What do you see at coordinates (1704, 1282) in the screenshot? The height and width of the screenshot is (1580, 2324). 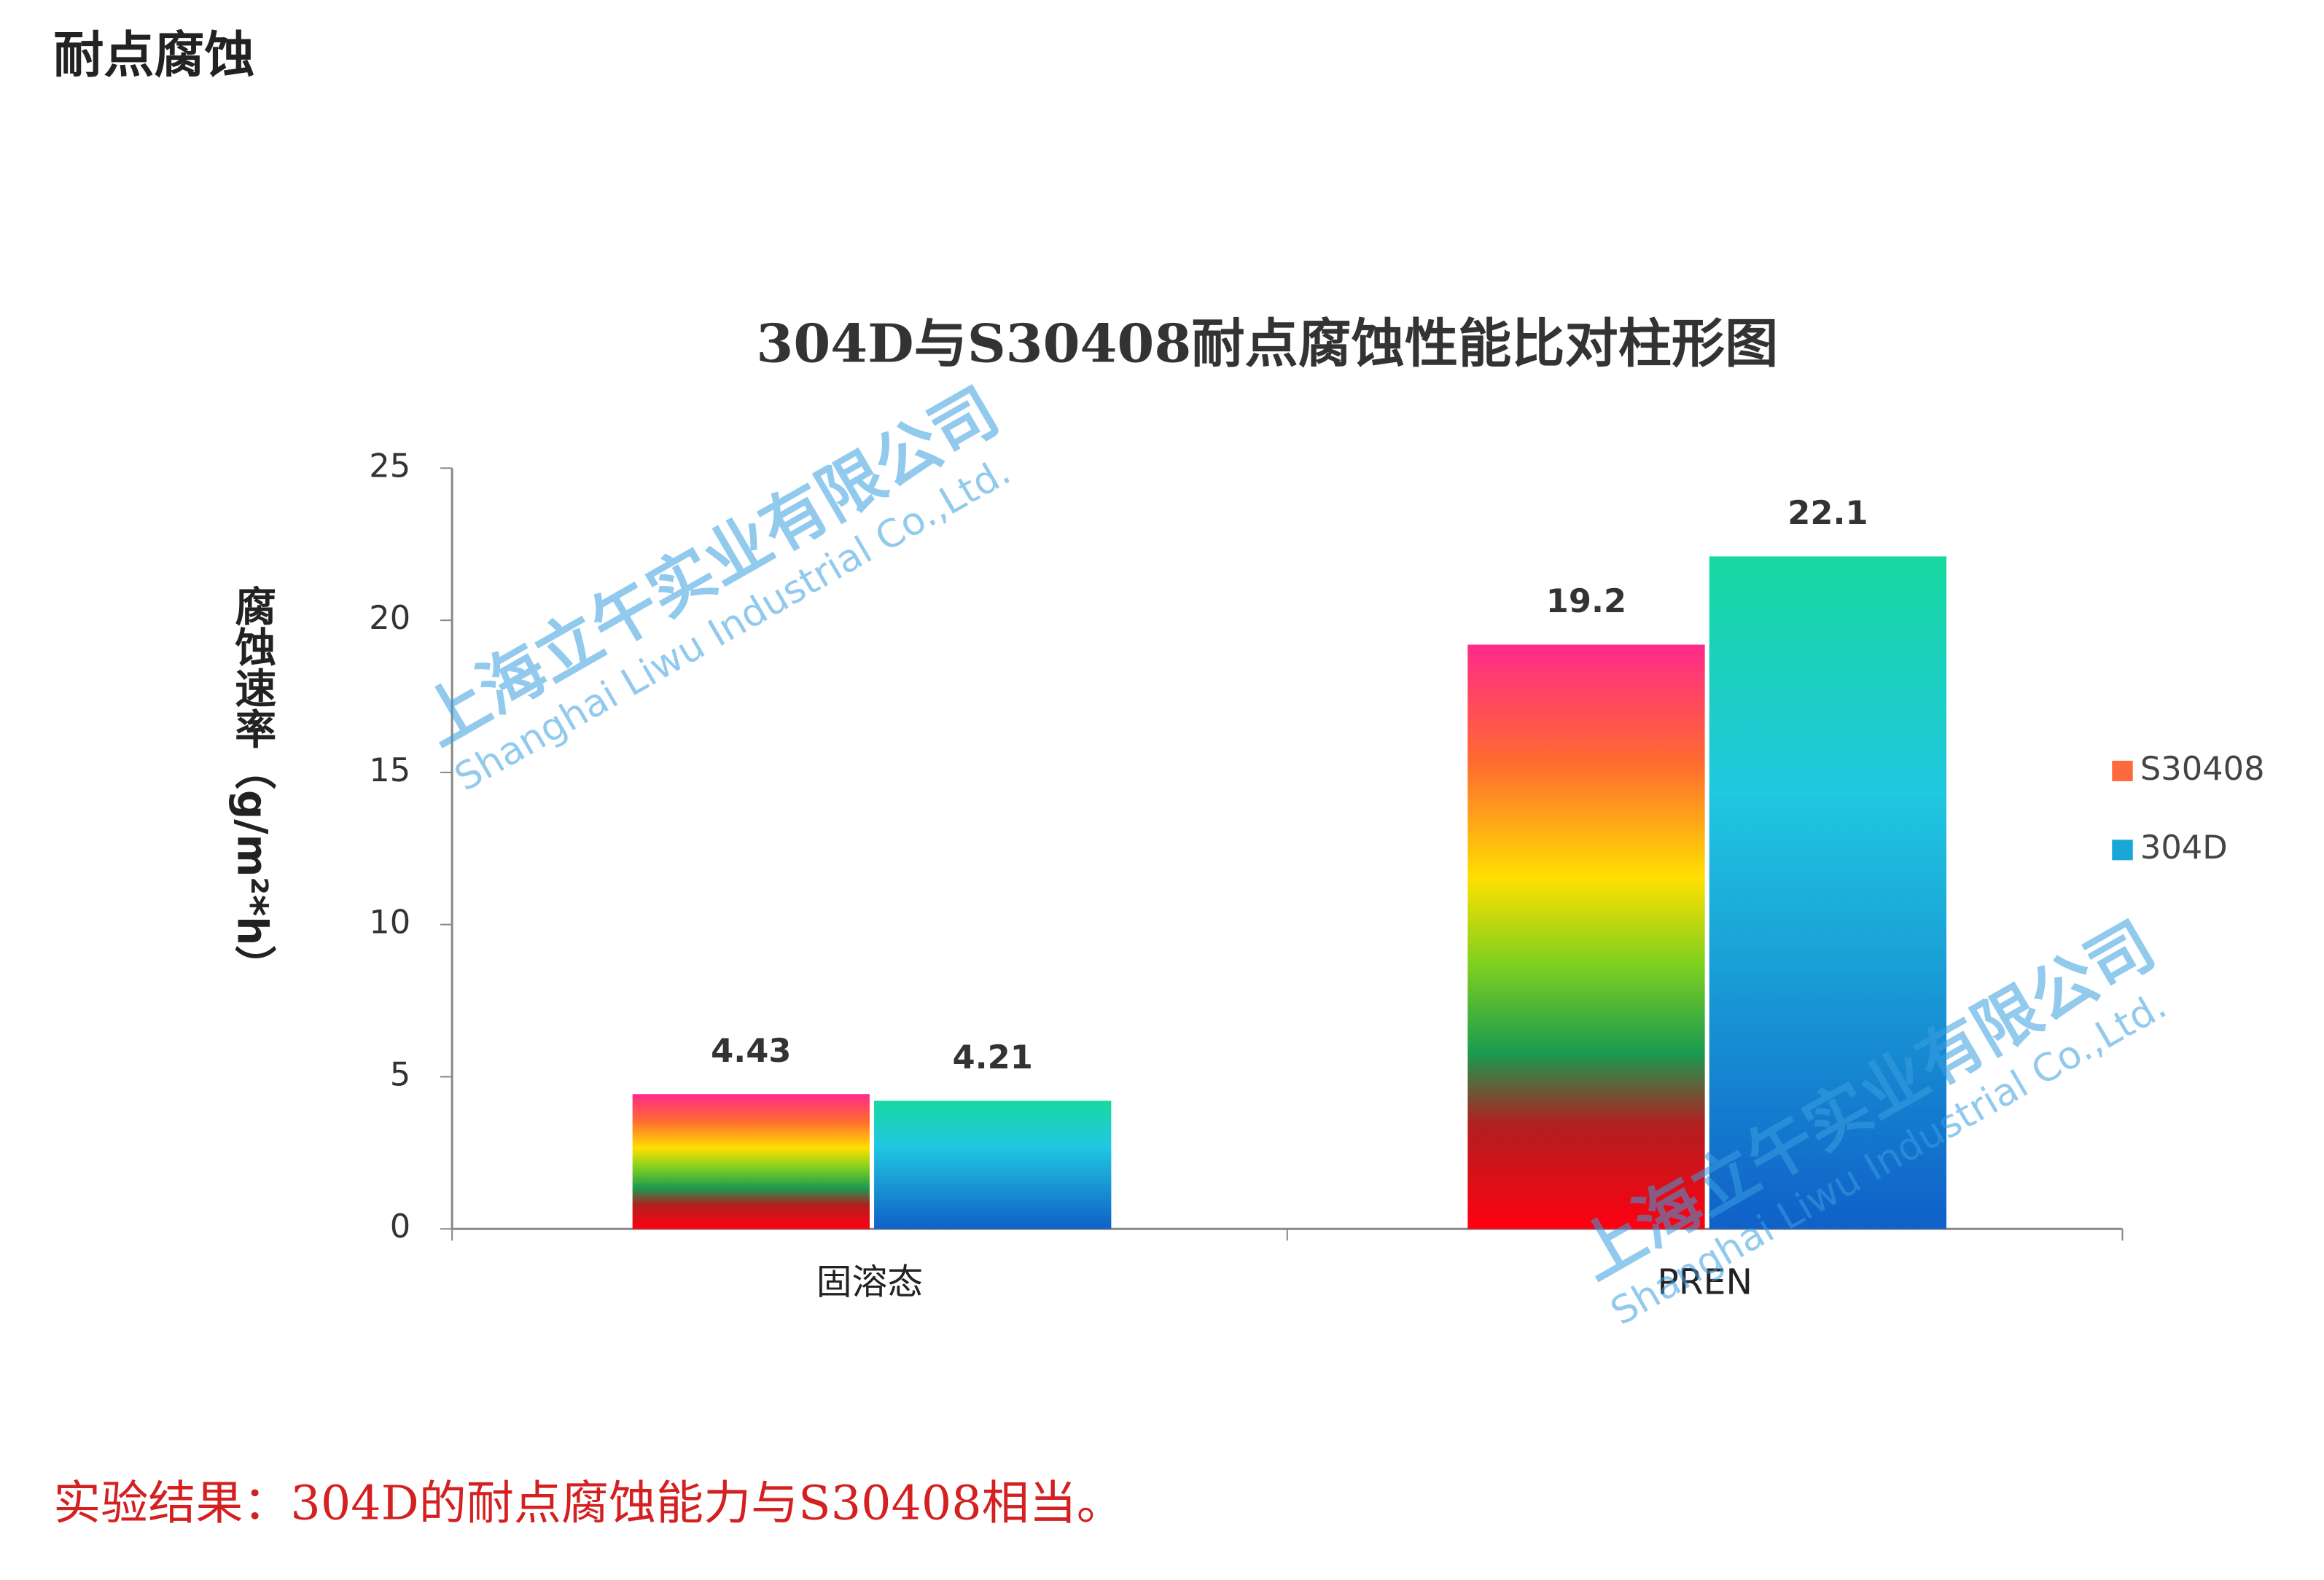 I see `x-tick-label: PREN` at bounding box center [1704, 1282].